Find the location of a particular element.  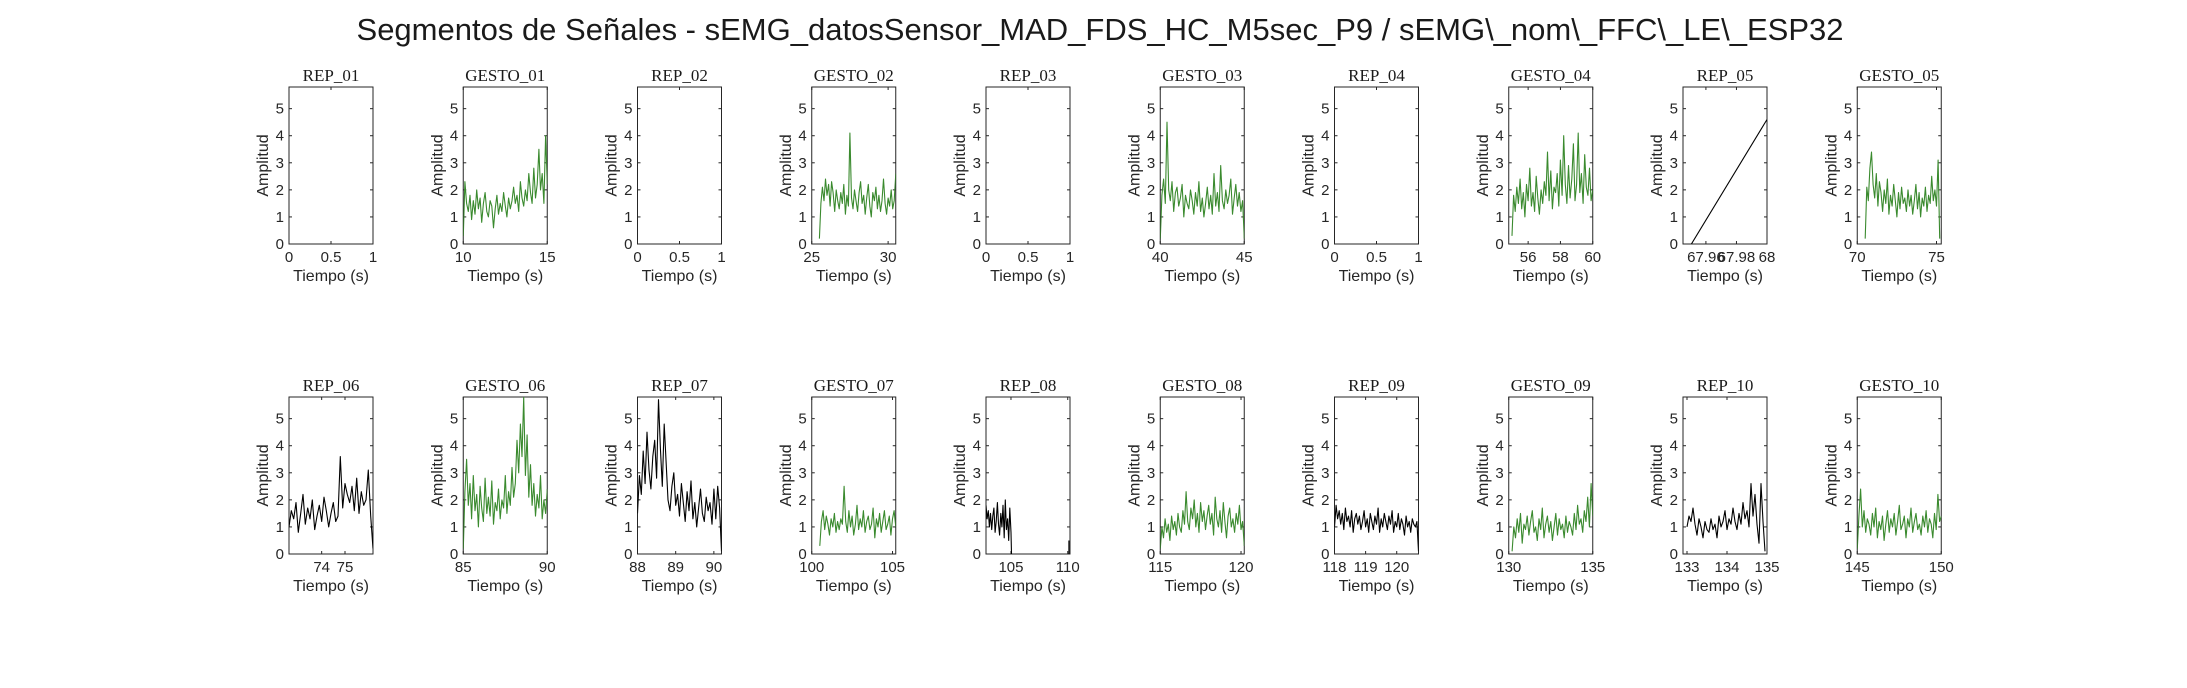

x-tick-label: 15 is located at coordinates (547, 257).